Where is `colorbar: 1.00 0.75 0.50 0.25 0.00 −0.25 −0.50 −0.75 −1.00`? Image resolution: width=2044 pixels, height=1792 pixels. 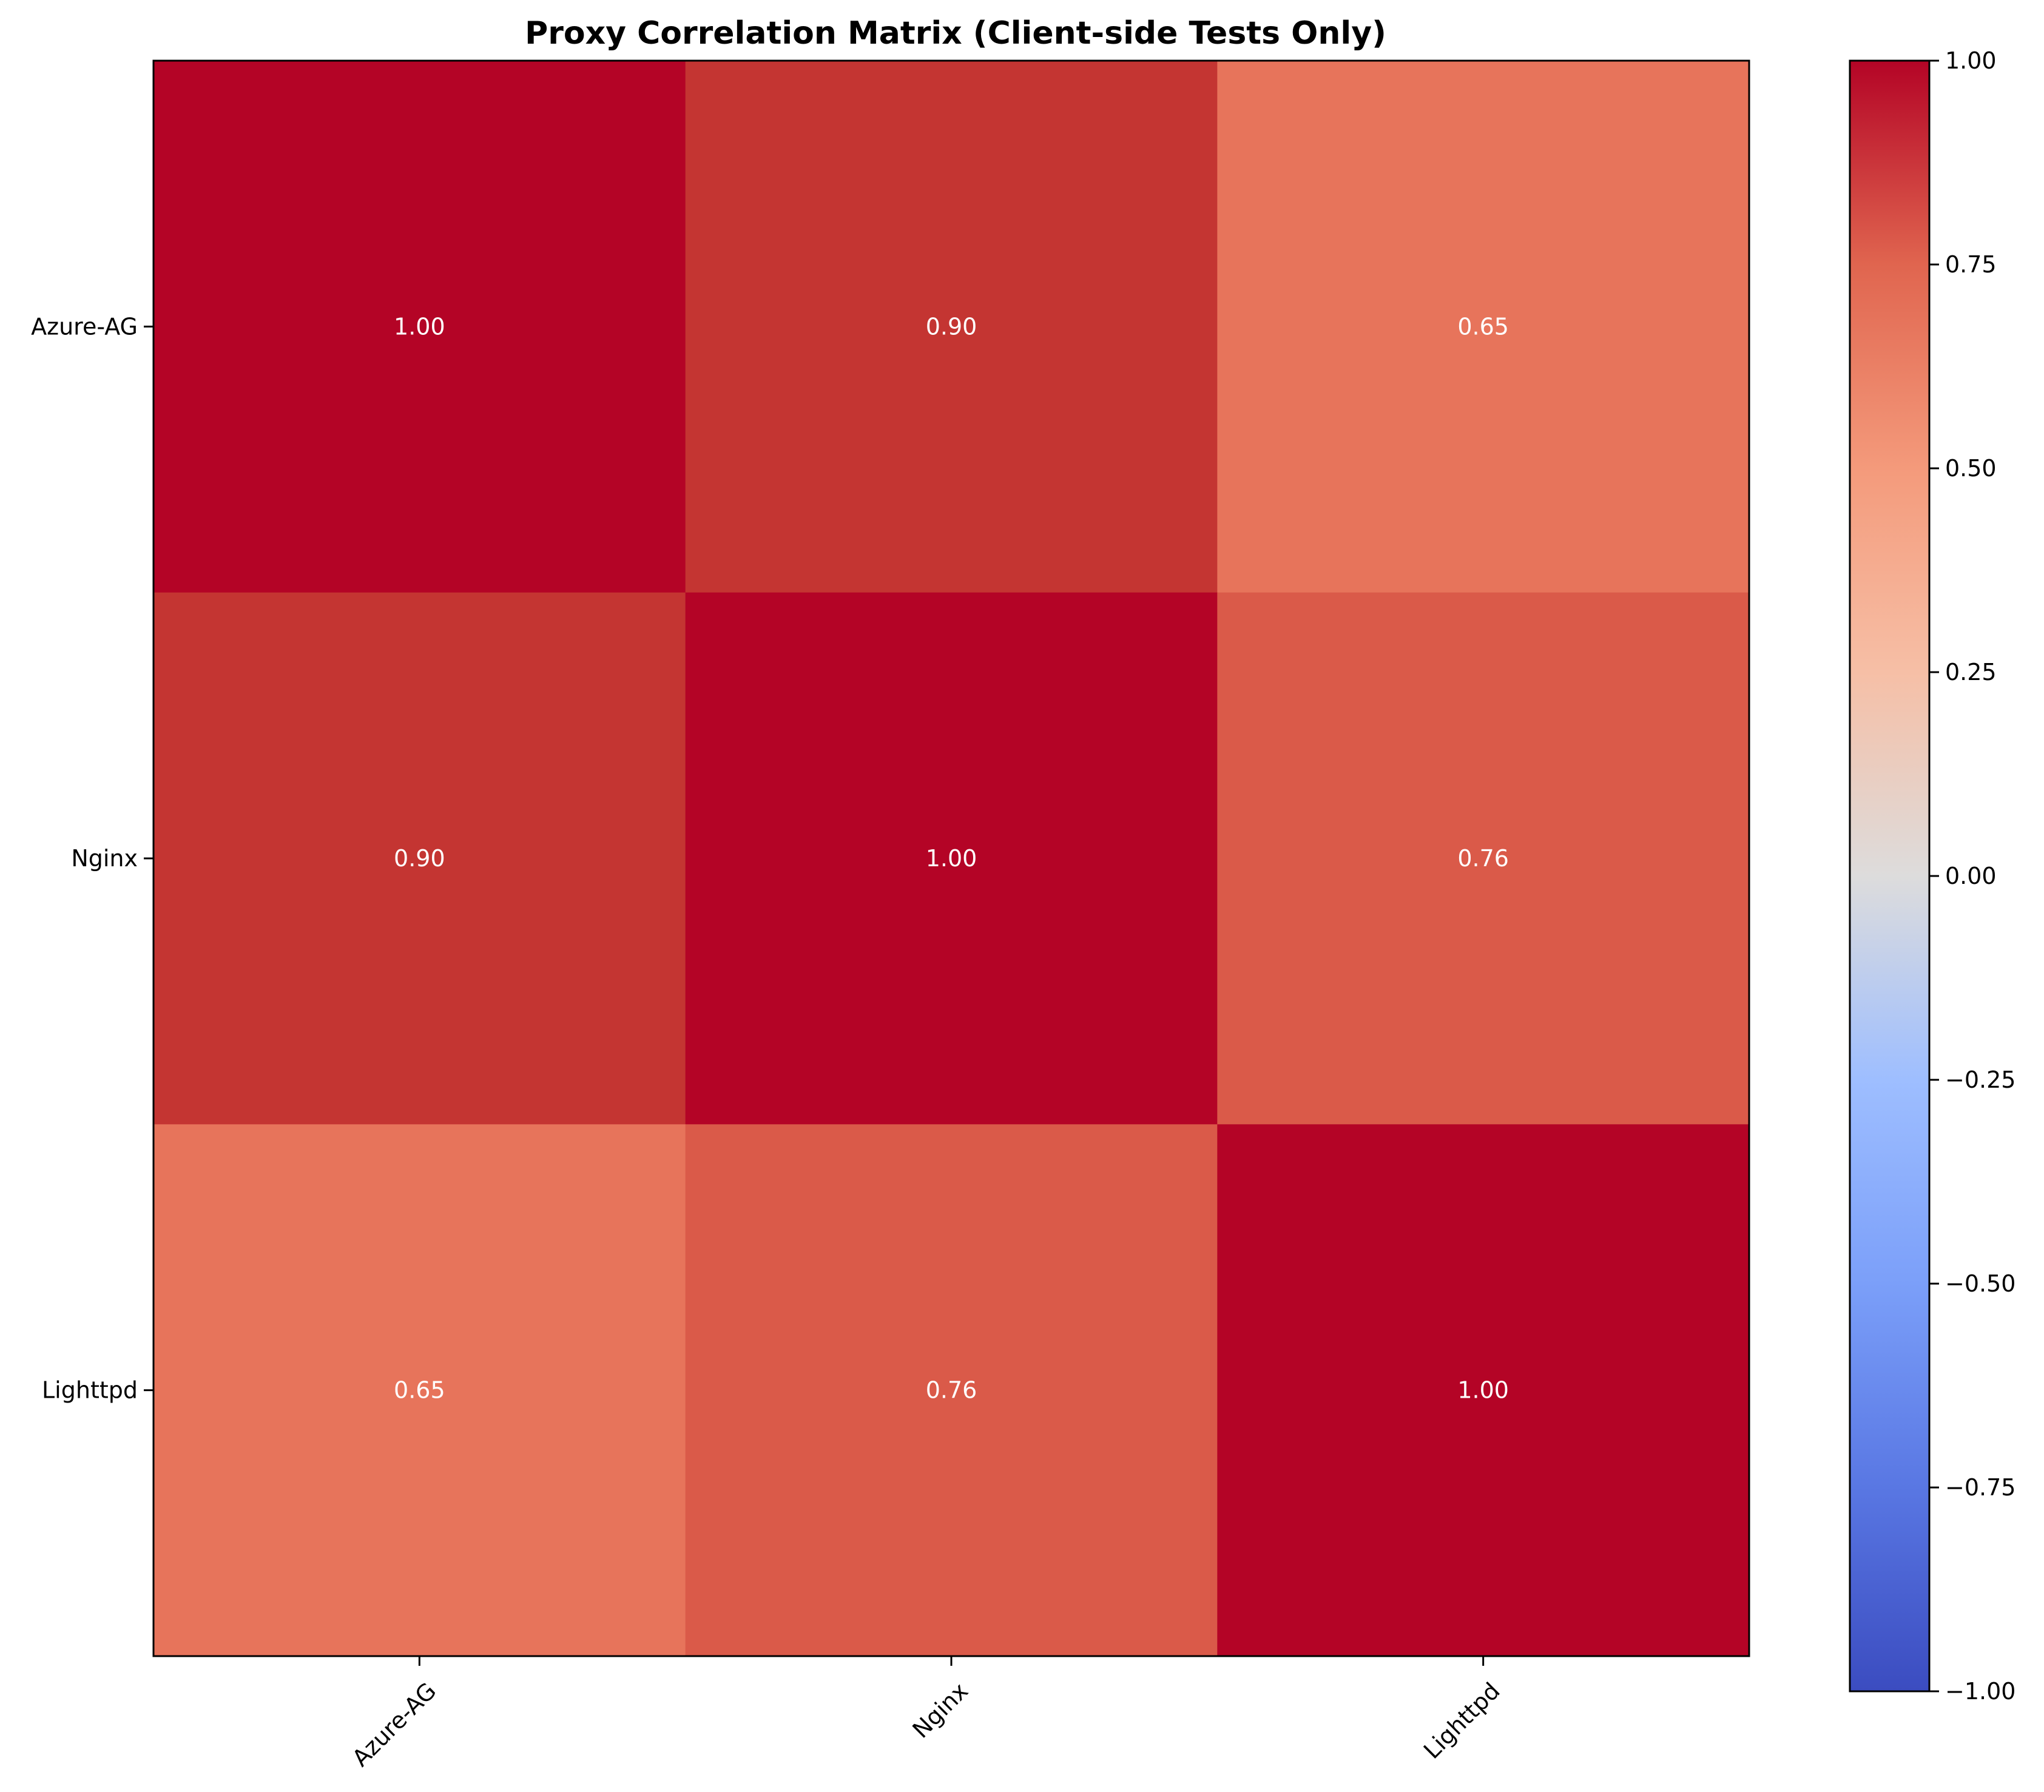 colorbar: 1.00 0.75 0.50 0.25 0.00 −0.25 −0.50 −0.75 −1.00 is located at coordinates (1932, 876).